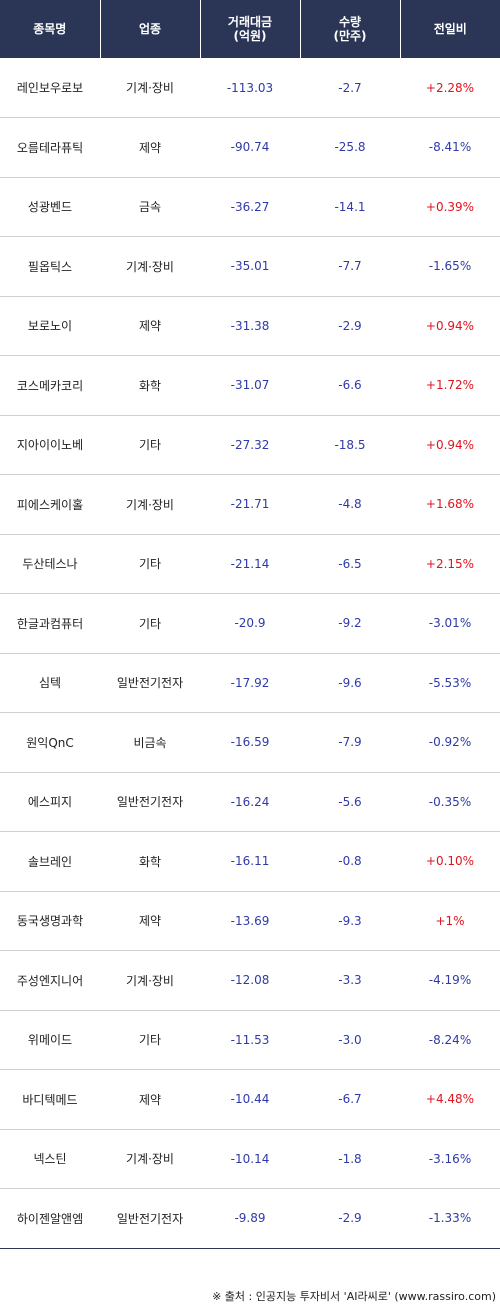 This screenshot has height=1312, width=500. What do you see at coordinates (50, 326) in the screenshot?
I see `stock-name-cell: 보로노이` at bounding box center [50, 326].